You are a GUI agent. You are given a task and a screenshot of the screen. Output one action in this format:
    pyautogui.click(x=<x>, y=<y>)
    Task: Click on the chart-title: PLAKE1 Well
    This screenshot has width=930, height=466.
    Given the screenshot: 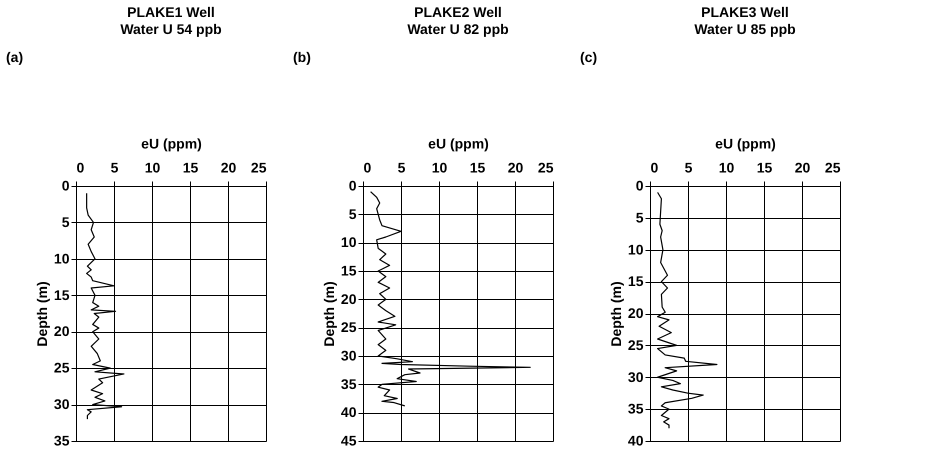 What is the action you would take?
    pyautogui.click(x=171, y=12)
    